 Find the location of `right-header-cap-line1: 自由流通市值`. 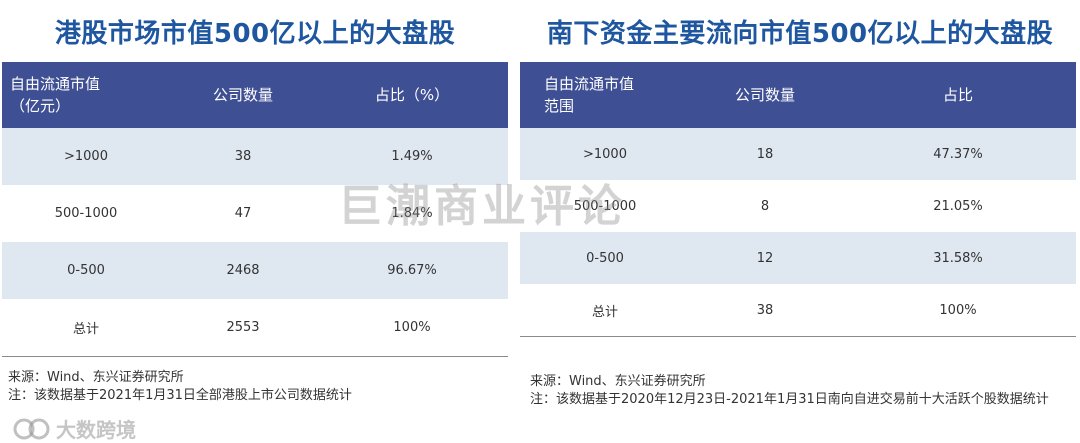

right-header-cap-line1: 自由流通市值 is located at coordinates (589, 84).